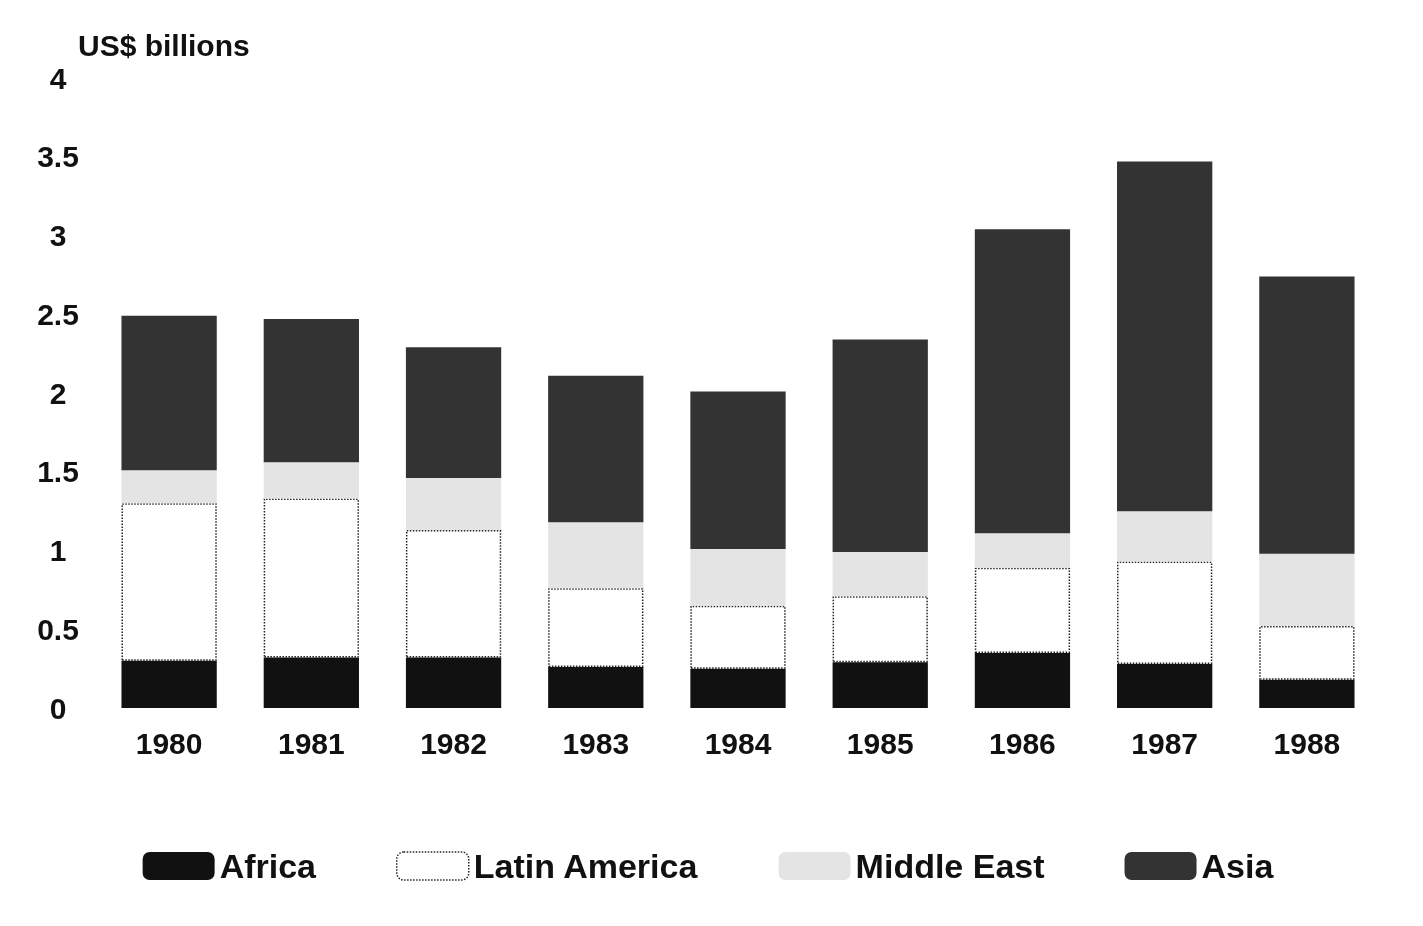 This screenshot has width=1423, height=926. Describe the element at coordinates (586, 866) in the screenshot. I see `legend-label: Latin America` at that location.